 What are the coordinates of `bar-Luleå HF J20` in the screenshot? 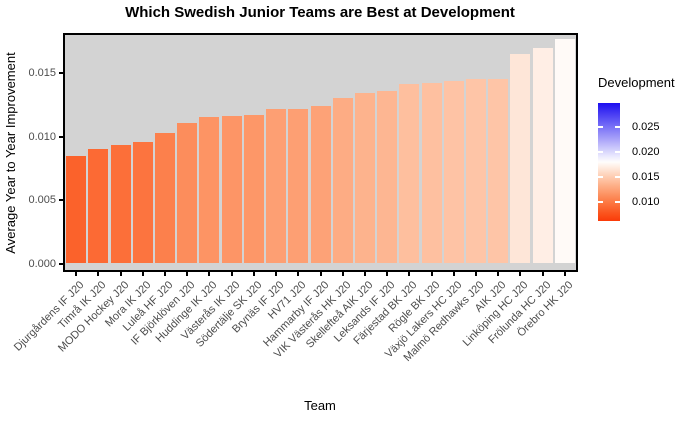 It's located at (164, 198).